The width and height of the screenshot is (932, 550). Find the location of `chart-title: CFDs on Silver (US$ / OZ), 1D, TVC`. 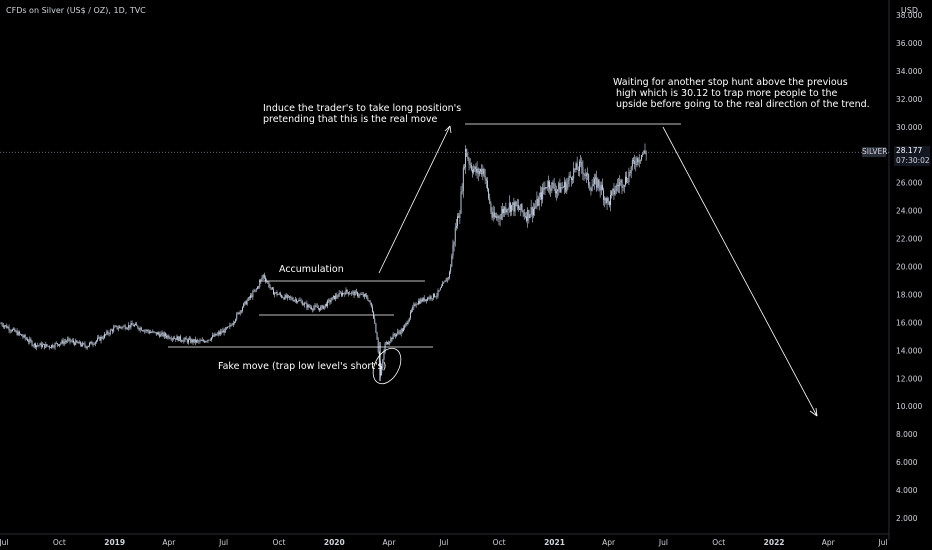

chart-title: CFDs on Silver (US$ / OZ), 1D, TVC is located at coordinates (76, 10).